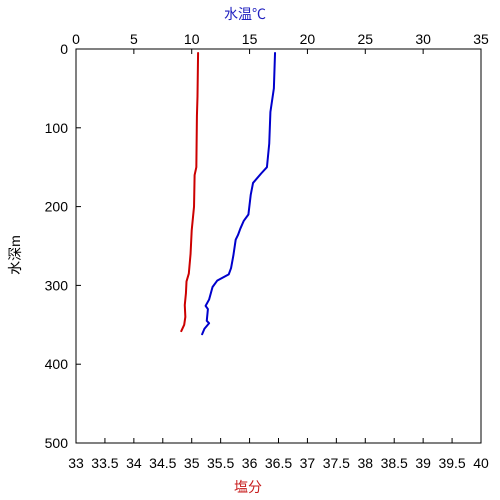 The height and width of the screenshot is (500, 500). Describe the element at coordinates (250, 463) in the screenshot. I see `bottom-tick-label: 36` at that location.